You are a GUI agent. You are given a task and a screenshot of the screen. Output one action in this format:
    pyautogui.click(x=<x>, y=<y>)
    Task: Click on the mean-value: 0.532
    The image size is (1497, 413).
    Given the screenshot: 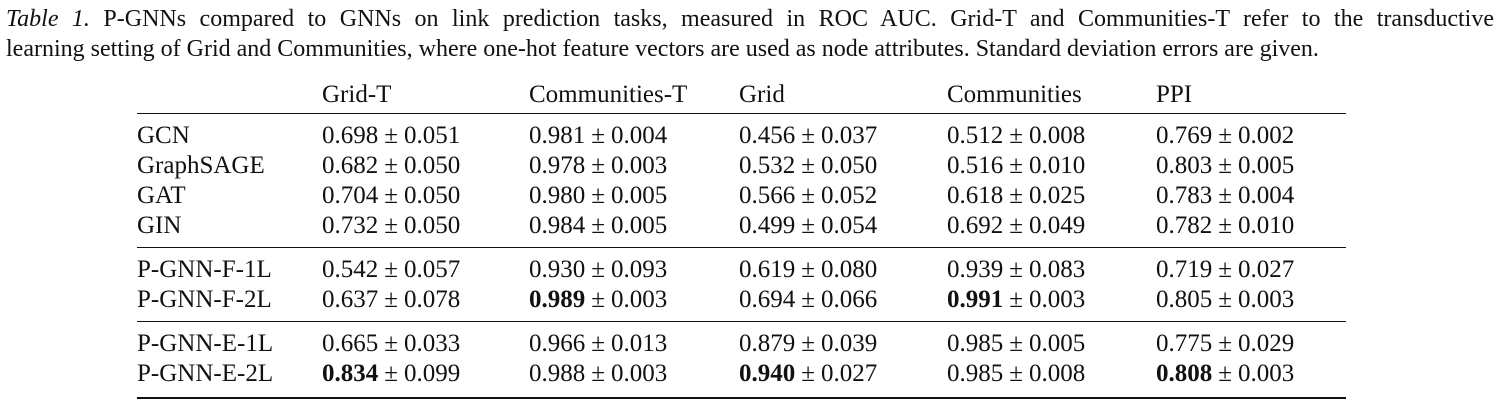 What is the action you would take?
    pyautogui.click(x=767, y=165)
    